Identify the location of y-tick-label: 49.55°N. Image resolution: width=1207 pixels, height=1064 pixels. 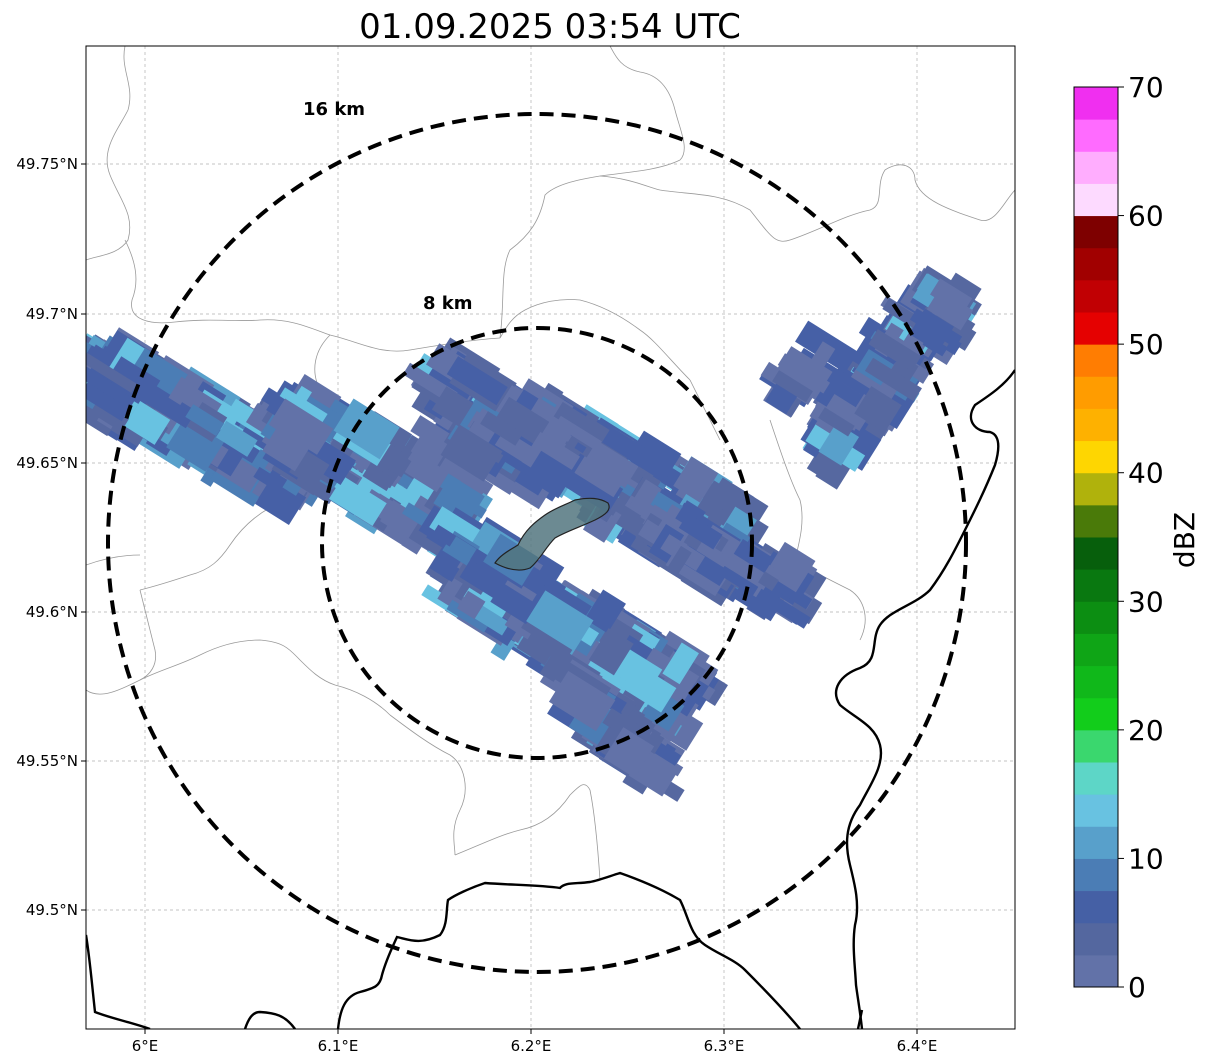
(47, 761).